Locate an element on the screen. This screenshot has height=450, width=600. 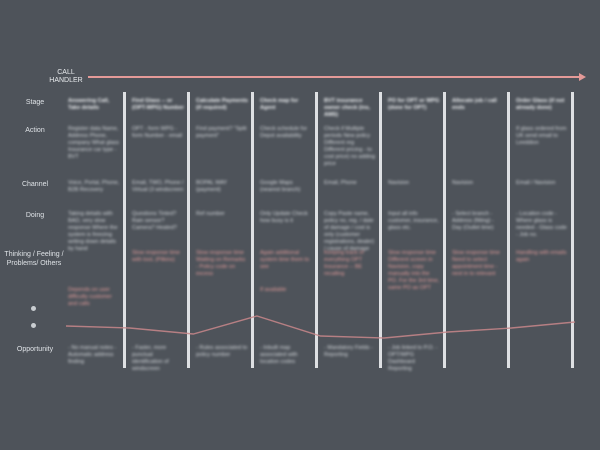
cell-action: OPT - form WPG - form Number - email is located at coordinates (157, 132).